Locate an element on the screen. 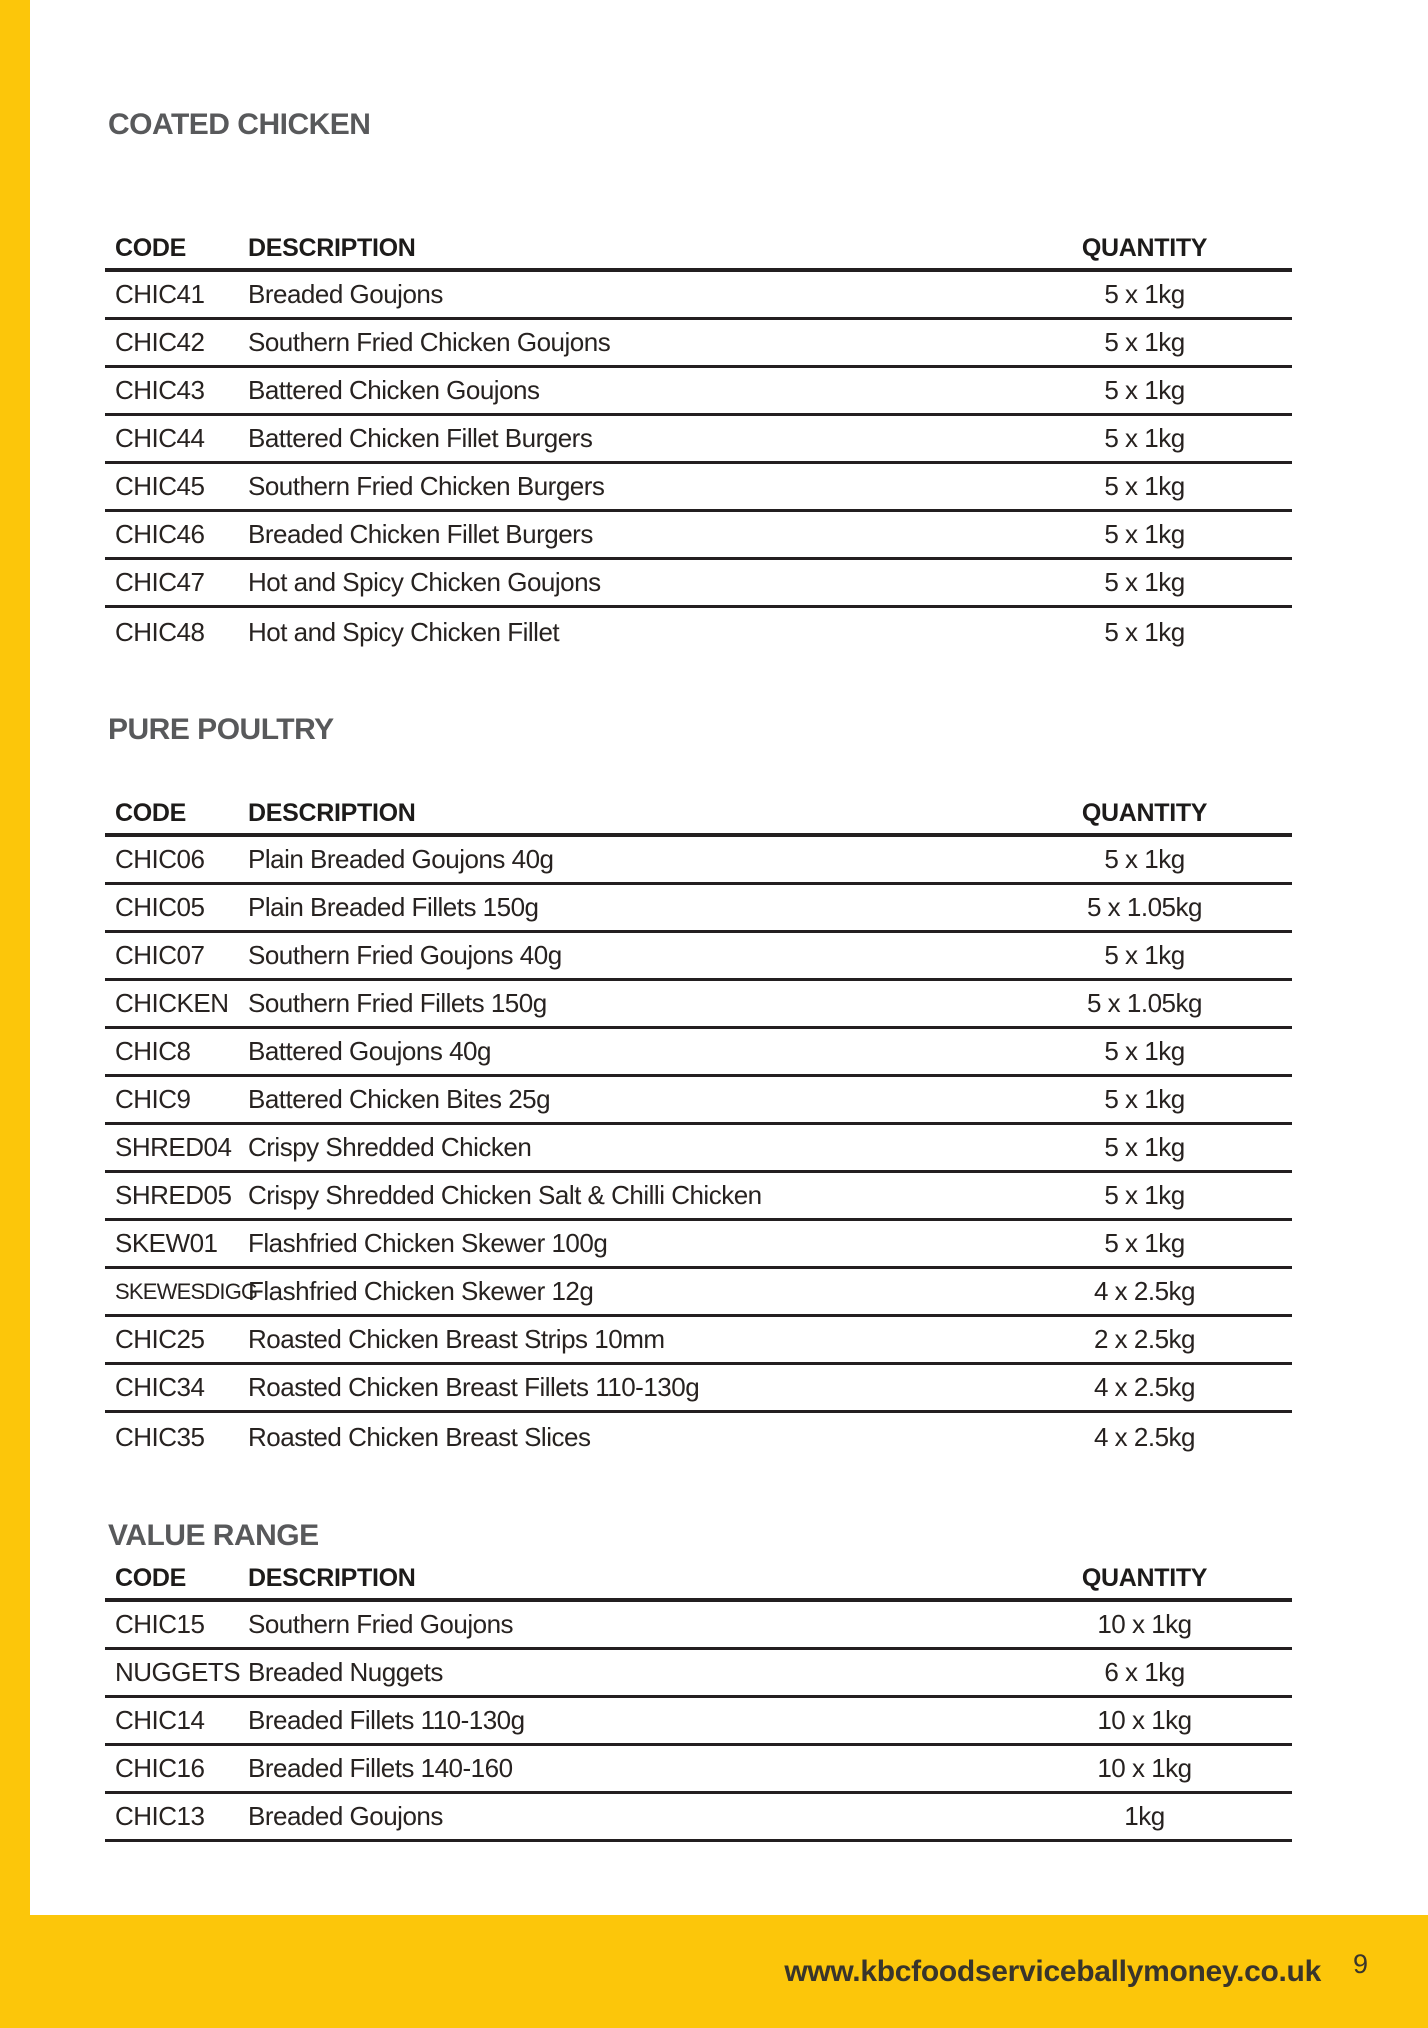  description-cell: Southern Fried Fillets 150g is located at coordinates (397, 1003).